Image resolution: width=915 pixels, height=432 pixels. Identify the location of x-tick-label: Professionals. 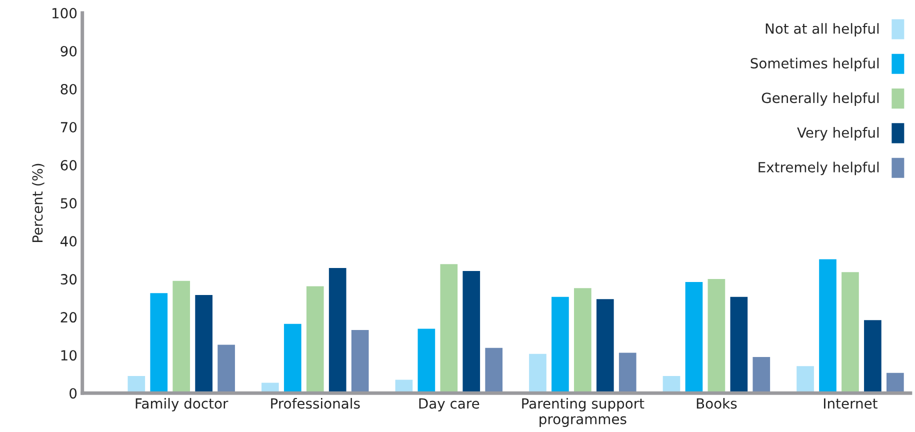
(315, 403).